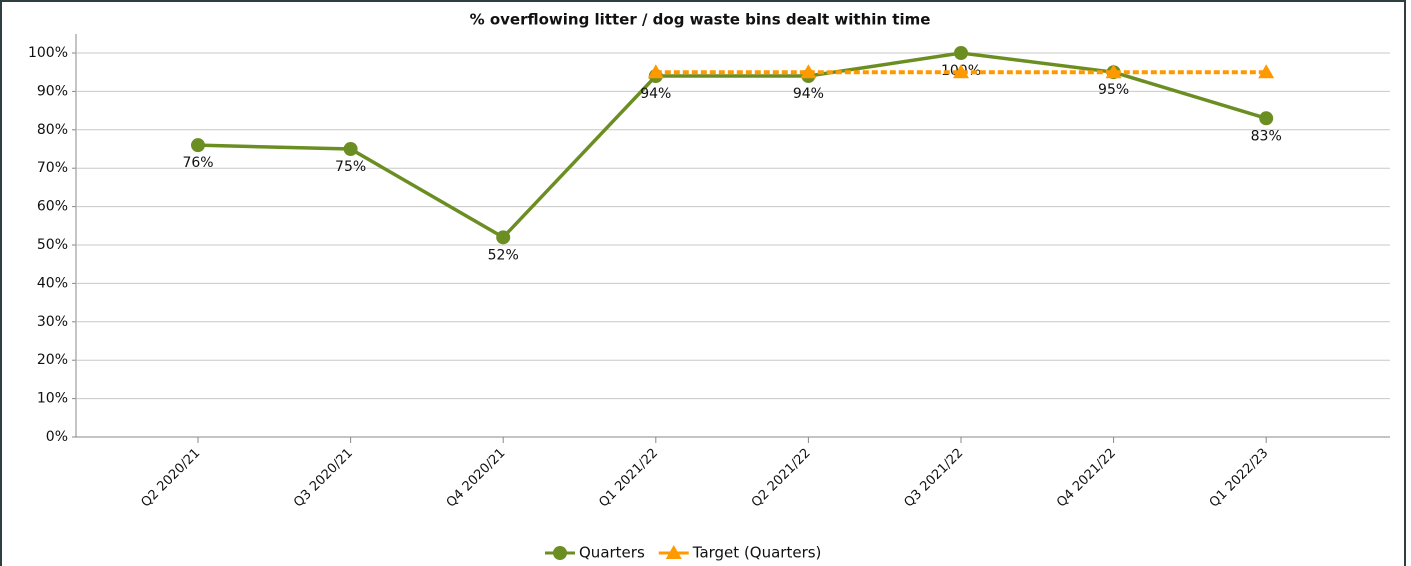  Describe the element at coordinates (503, 255) in the screenshot. I see `data-label: 52%` at that location.